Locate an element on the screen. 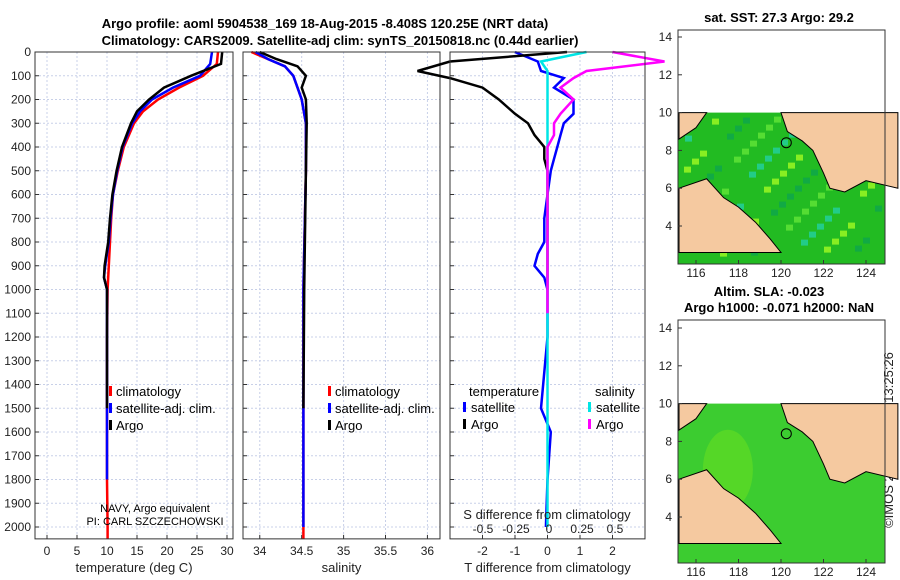  xtick-label: 34 is located at coordinates (260, 551).